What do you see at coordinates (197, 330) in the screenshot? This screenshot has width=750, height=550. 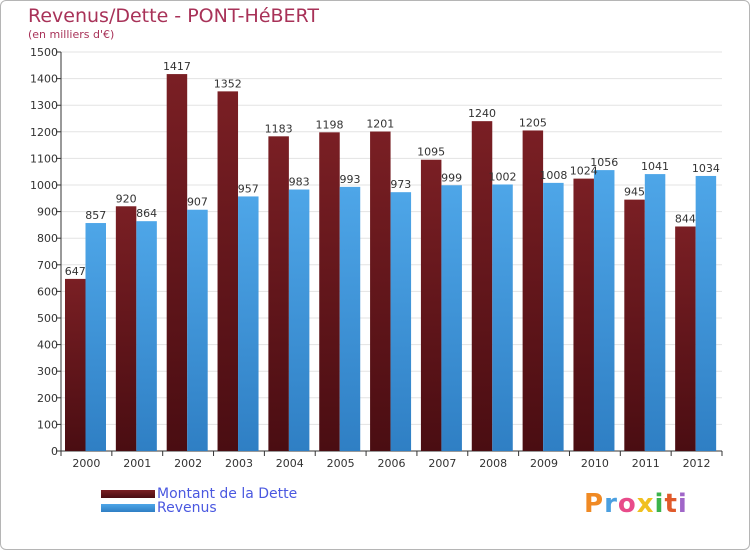 I see `revenus-bar-2002` at bounding box center [197, 330].